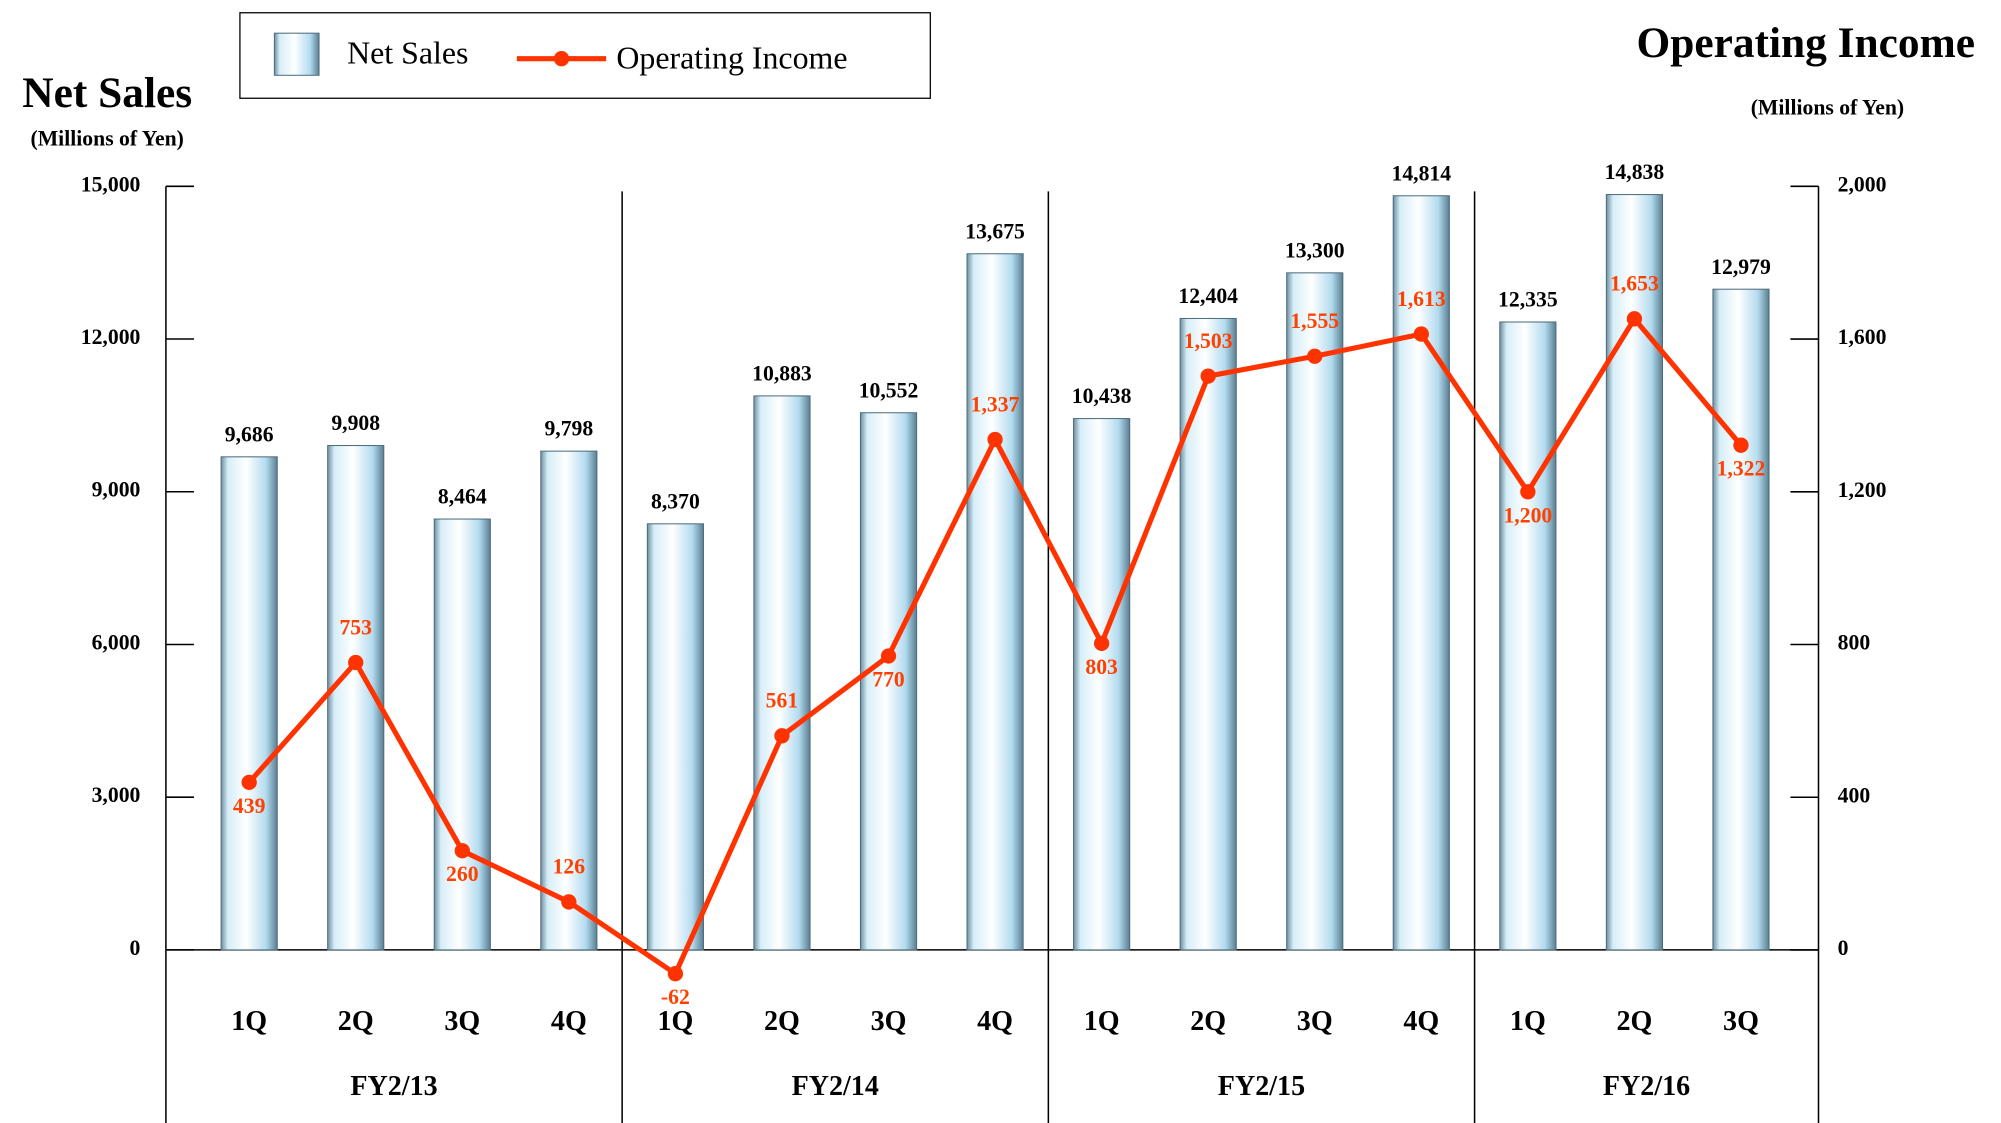  Describe the element at coordinates (1421, 173) in the screenshot. I see `bar-value-label: 14,814` at that location.